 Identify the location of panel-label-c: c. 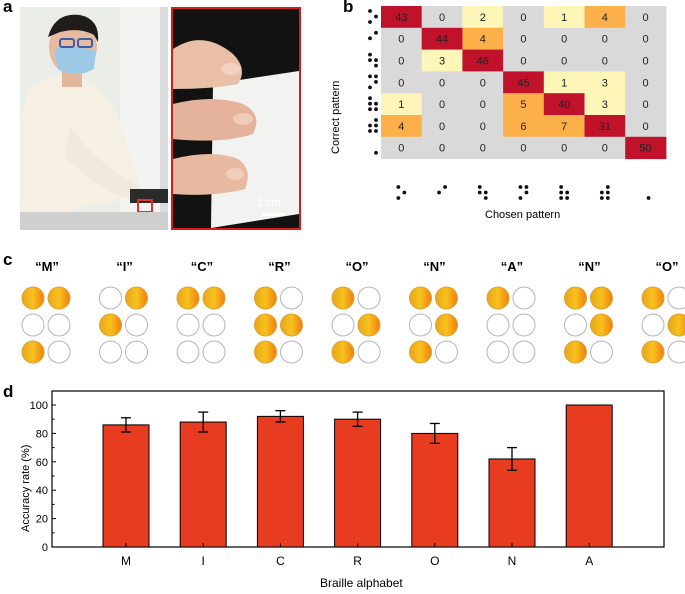
(8, 259).